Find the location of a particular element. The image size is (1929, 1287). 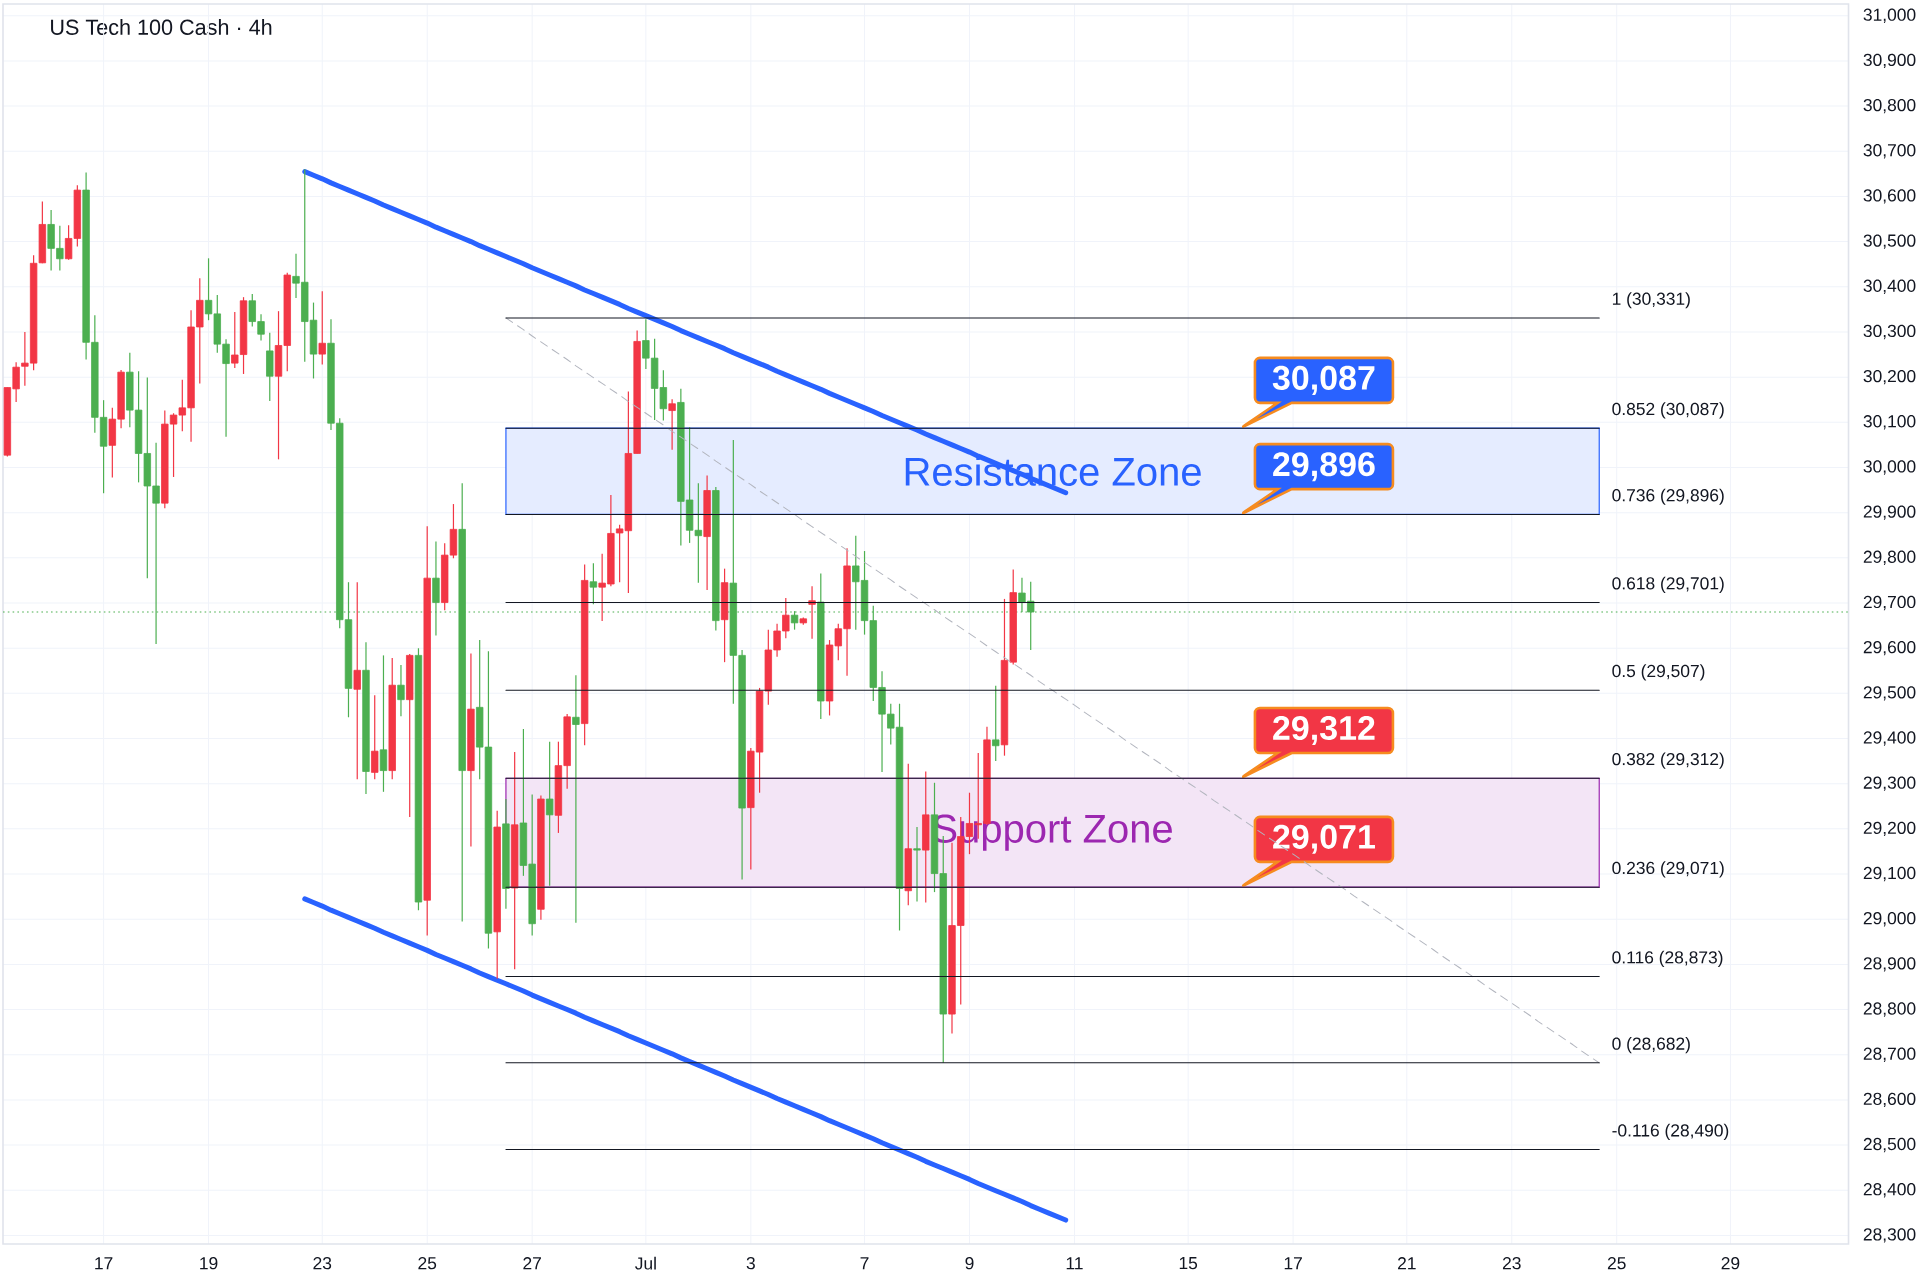

series-label: 1 (30,331) is located at coordinates (1651, 300).